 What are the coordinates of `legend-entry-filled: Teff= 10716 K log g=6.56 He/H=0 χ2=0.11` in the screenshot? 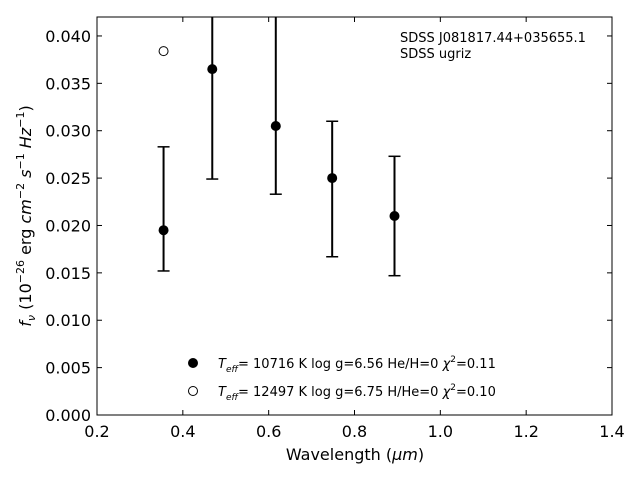 It's located at (357, 365).